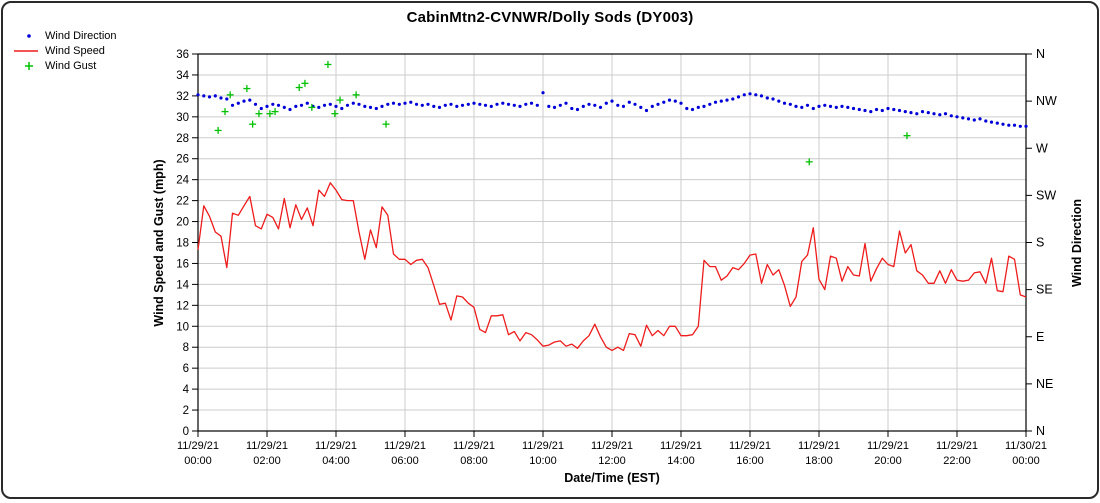 The height and width of the screenshot is (503, 1100). Describe the element at coordinates (957, 461) in the screenshot. I see `tick-label: 22:00` at that location.